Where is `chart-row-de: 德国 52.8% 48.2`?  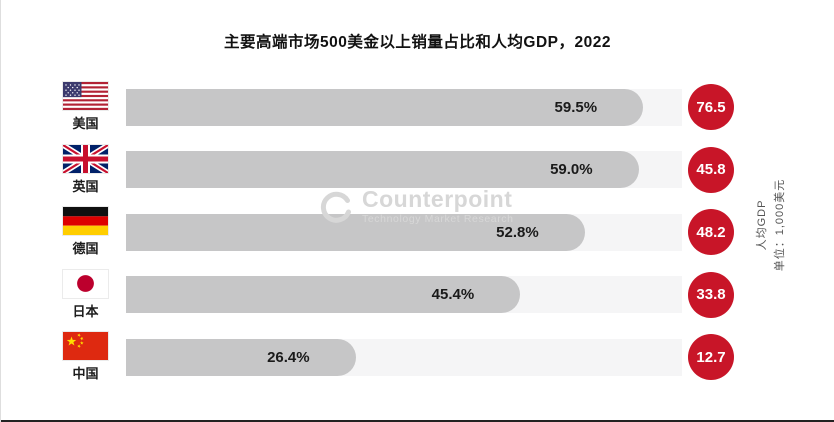 chart-row-de: 德国 52.8% 48.2 is located at coordinates (398, 232).